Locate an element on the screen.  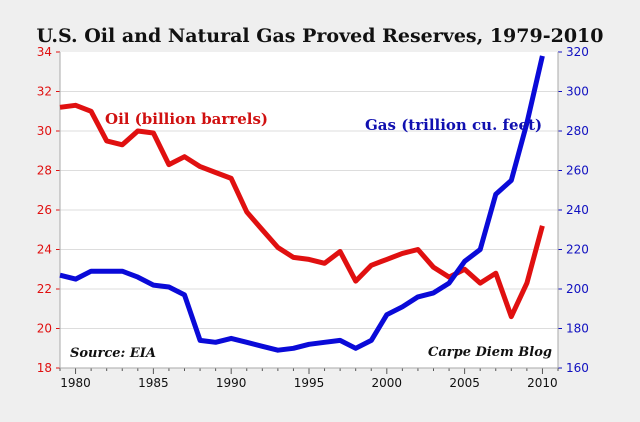
left-tick-label: 32 is located at coordinates (44, 92).